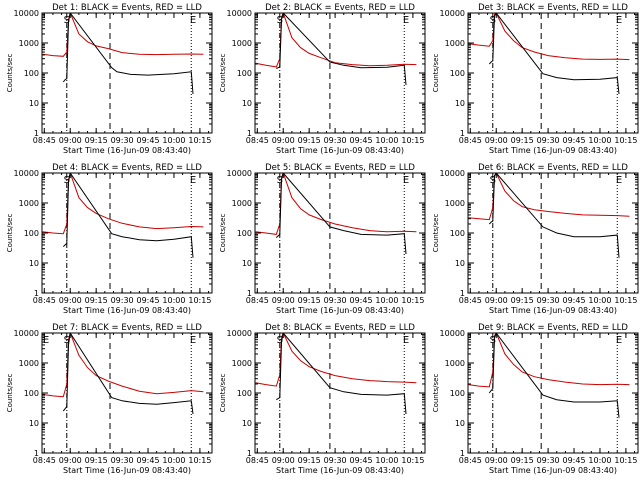  What do you see at coordinates (127, 168) in the screenshot?
I see `panel-title: Det 4: BLACK = Events, RED = LLD` at bounding box center [127, 168].